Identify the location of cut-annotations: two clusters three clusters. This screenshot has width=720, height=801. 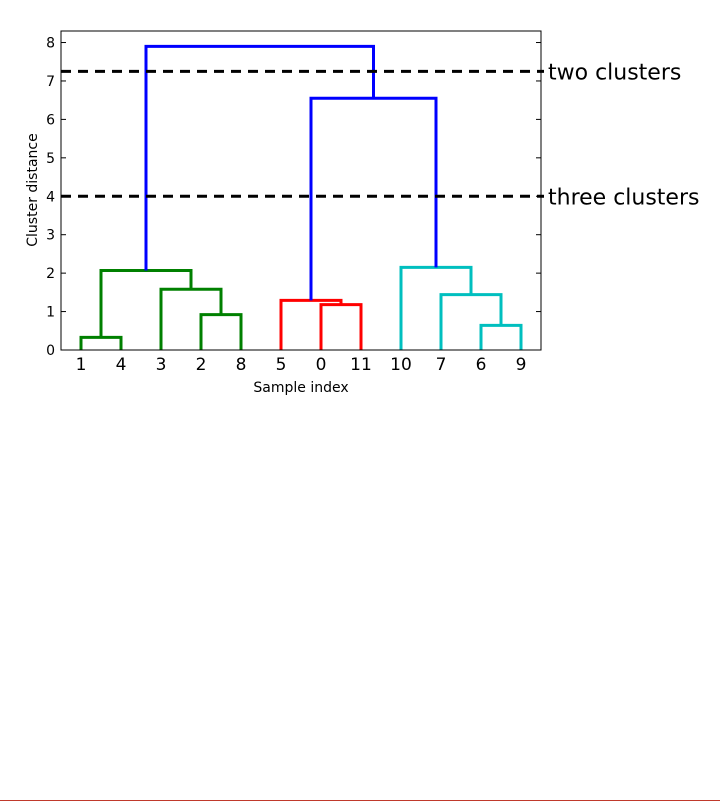
(623, 135).